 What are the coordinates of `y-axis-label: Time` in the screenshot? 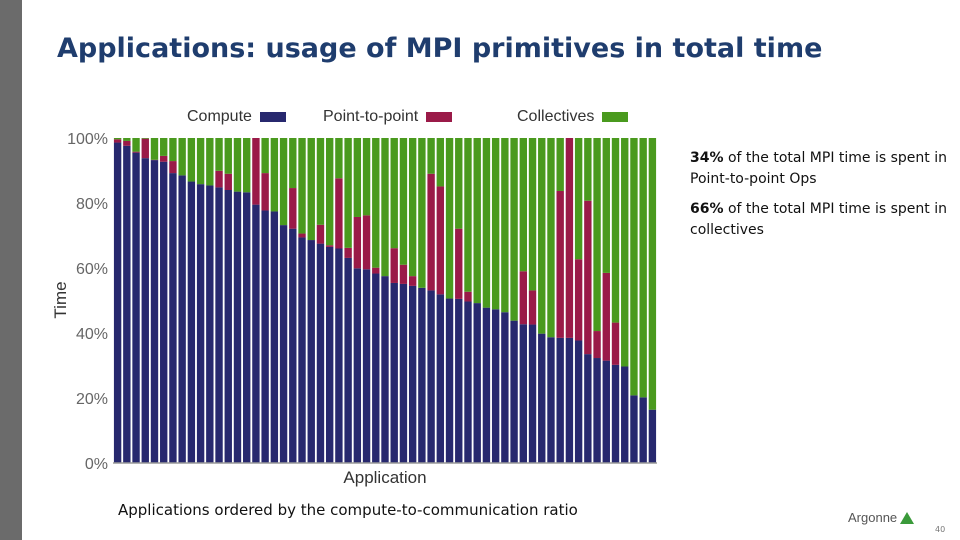 It's located at (60, 299).